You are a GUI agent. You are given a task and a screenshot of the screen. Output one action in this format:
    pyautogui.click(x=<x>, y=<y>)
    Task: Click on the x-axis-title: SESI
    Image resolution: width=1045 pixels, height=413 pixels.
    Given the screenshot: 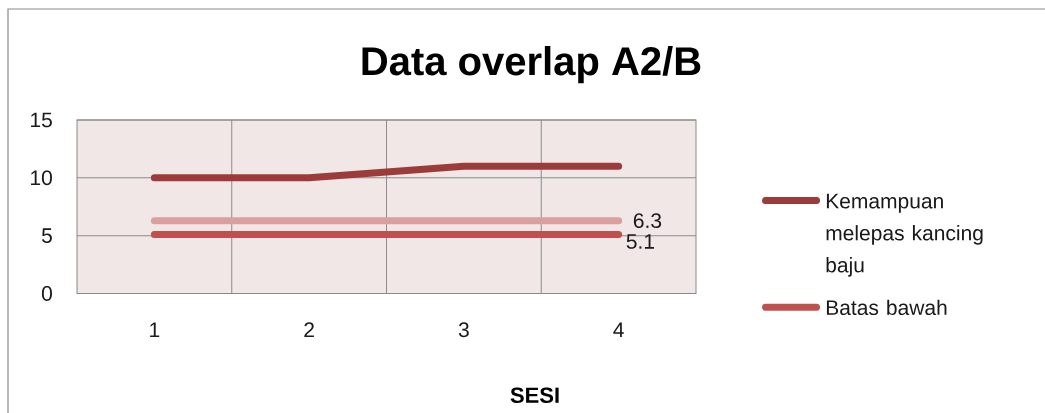 What is the action you would take?
    pyautogui.click(x=534, y=395)
    